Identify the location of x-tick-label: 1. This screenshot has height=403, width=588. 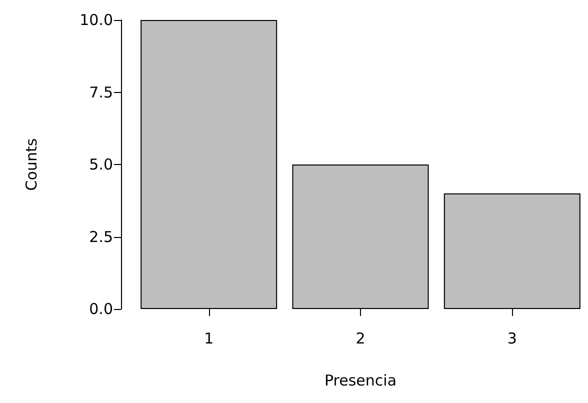
(209, 339).